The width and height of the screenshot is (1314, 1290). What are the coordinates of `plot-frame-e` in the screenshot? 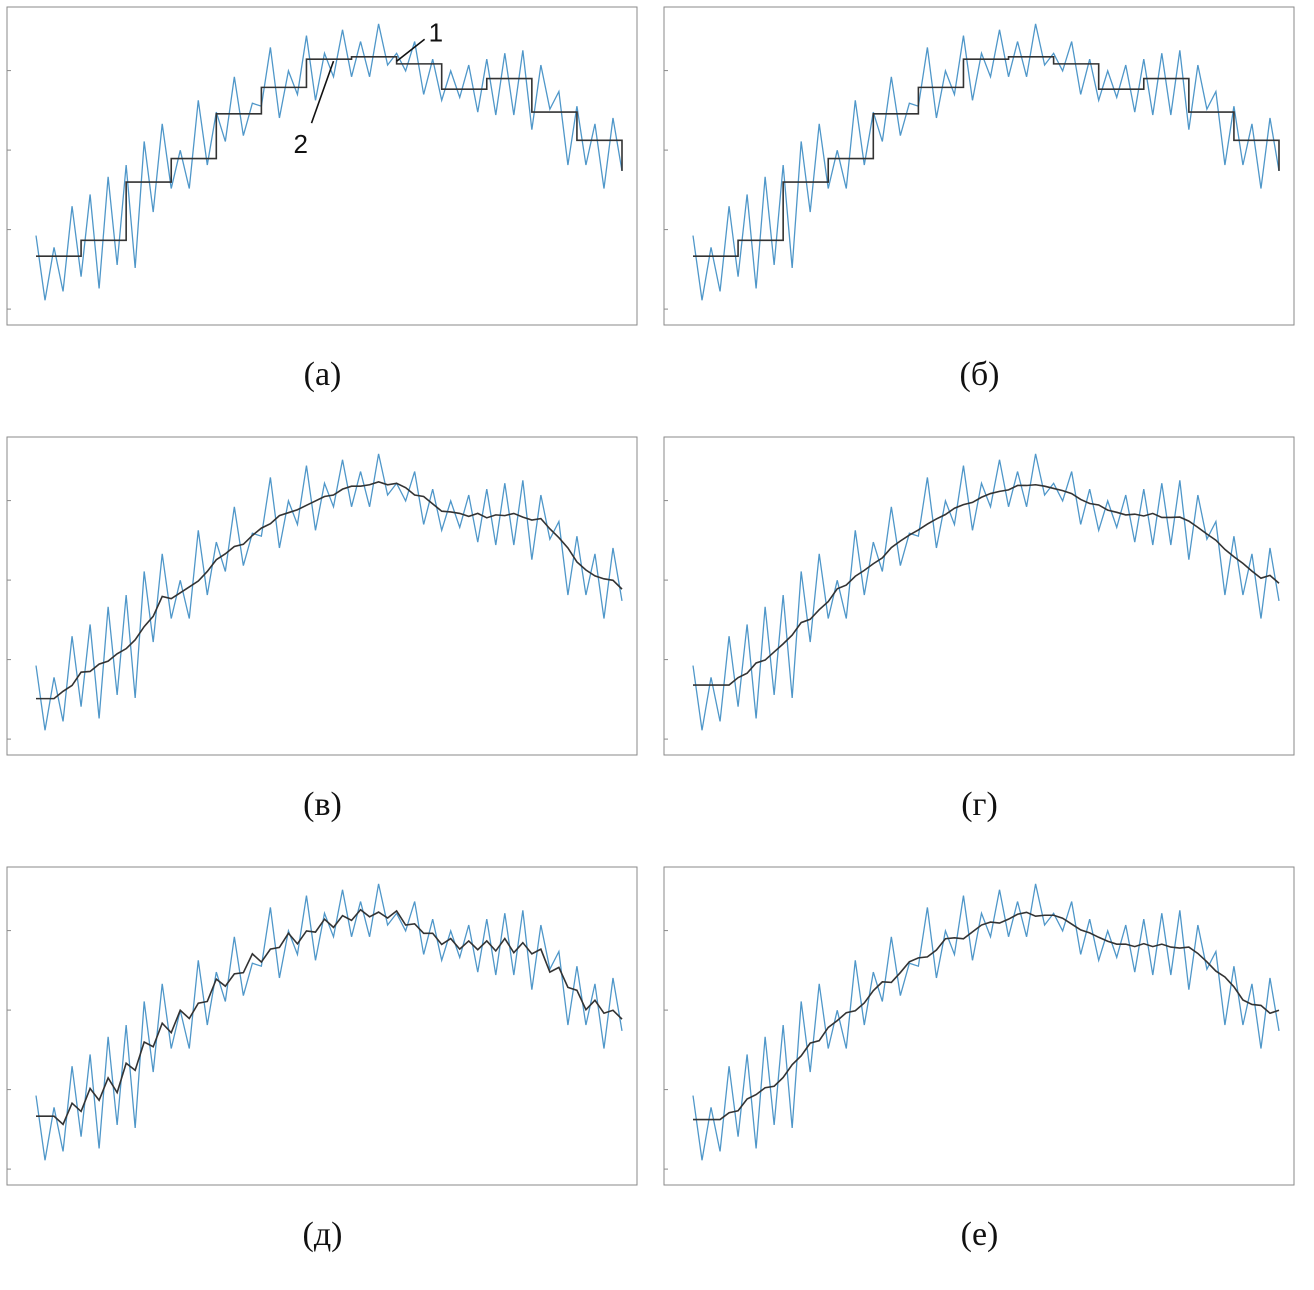 It's located at (322, 1026).